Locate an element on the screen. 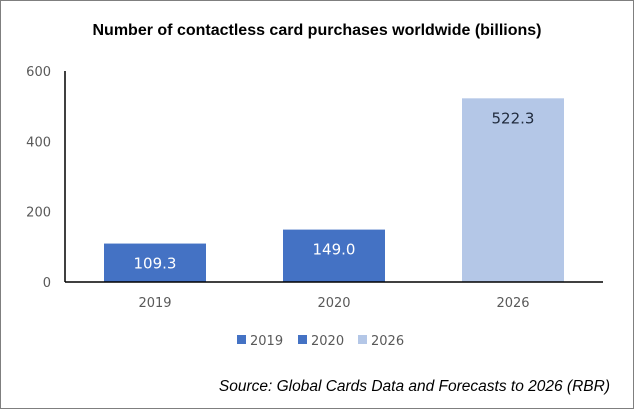  y-tick-label: 0 is located at coordinates (47, 283).